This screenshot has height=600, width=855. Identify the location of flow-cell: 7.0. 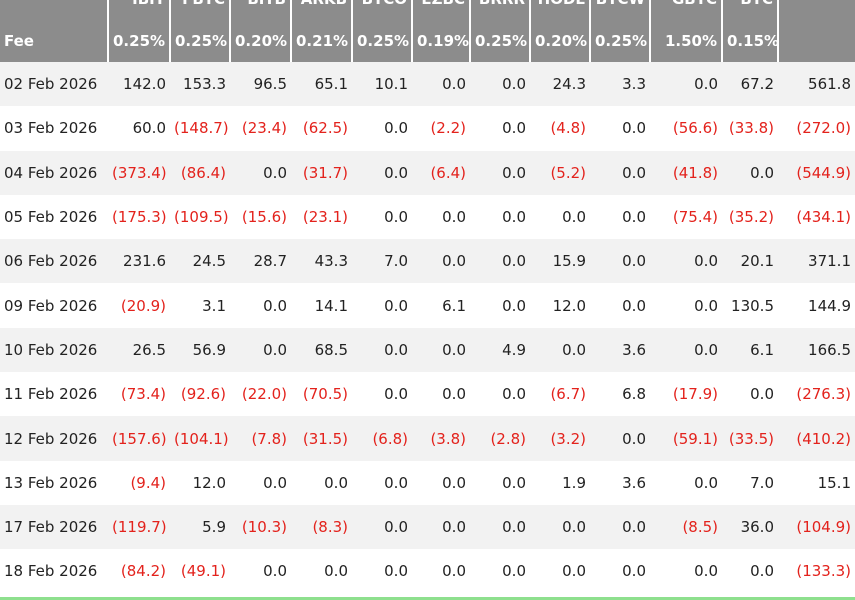
(762, 482).